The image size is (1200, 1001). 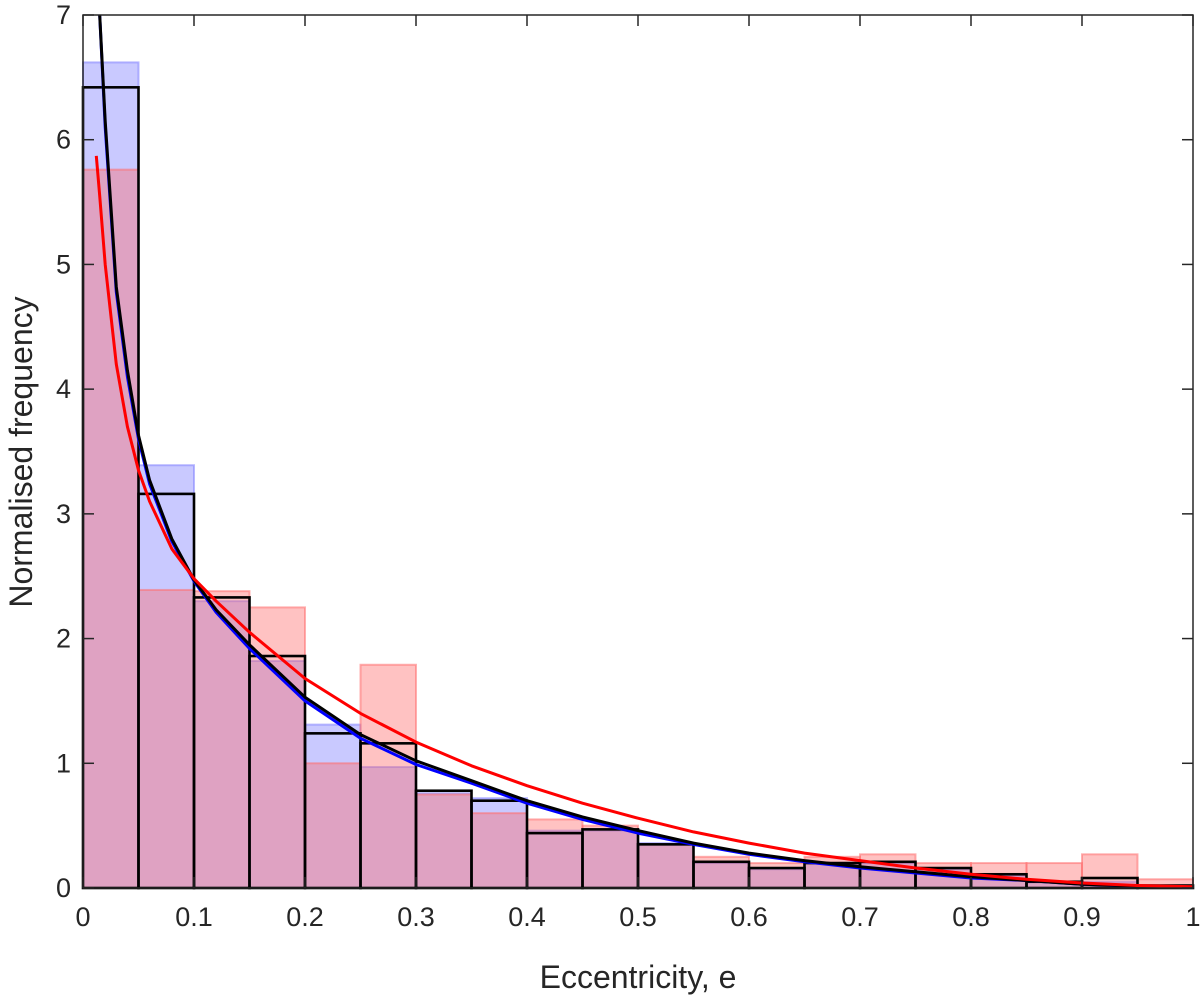 What do you see at coordinates (749, 917) in the screenshot?
I see `x-tick-label: 0.6` at bounding box center [749, 917].